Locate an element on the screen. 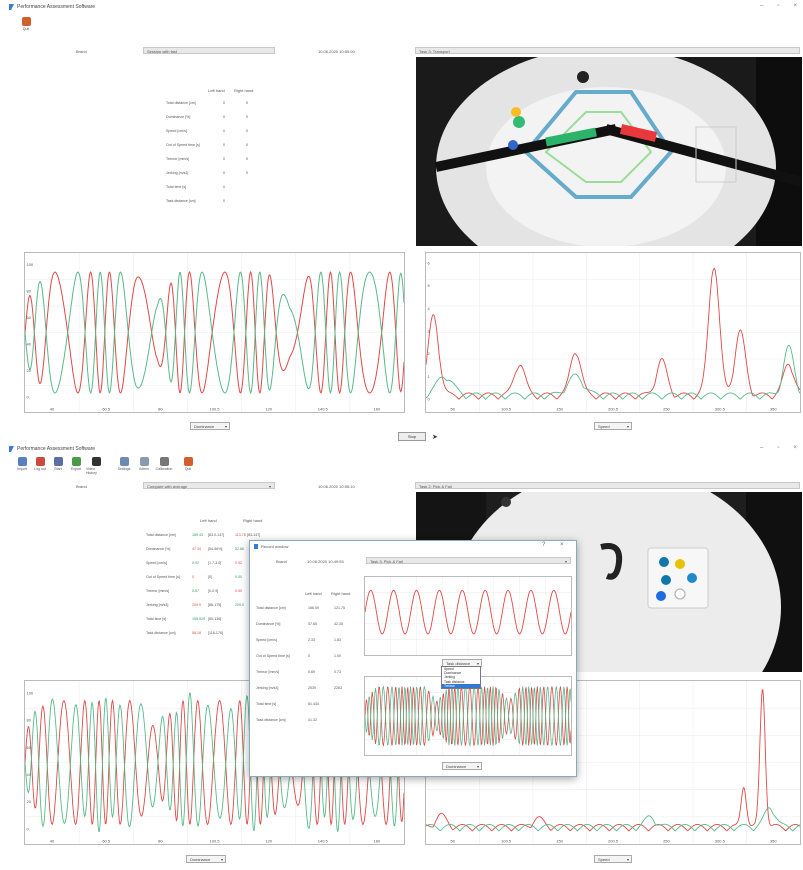 The image size is (803, 870). dialog-graph-bottom is located at coordinates (468, 716).